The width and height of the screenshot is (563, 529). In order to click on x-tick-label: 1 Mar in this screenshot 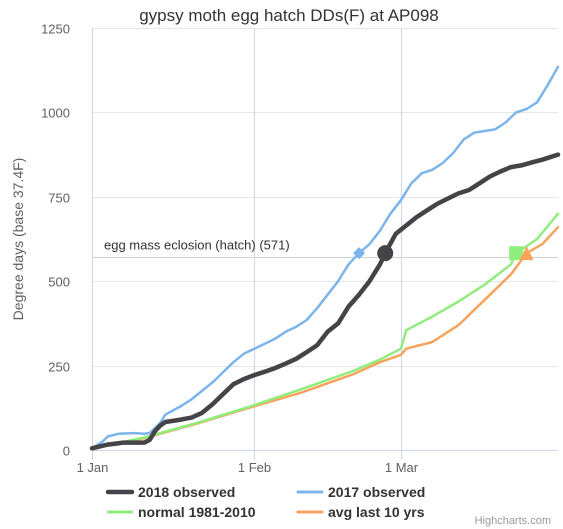, I will do `click(402, 467)`.